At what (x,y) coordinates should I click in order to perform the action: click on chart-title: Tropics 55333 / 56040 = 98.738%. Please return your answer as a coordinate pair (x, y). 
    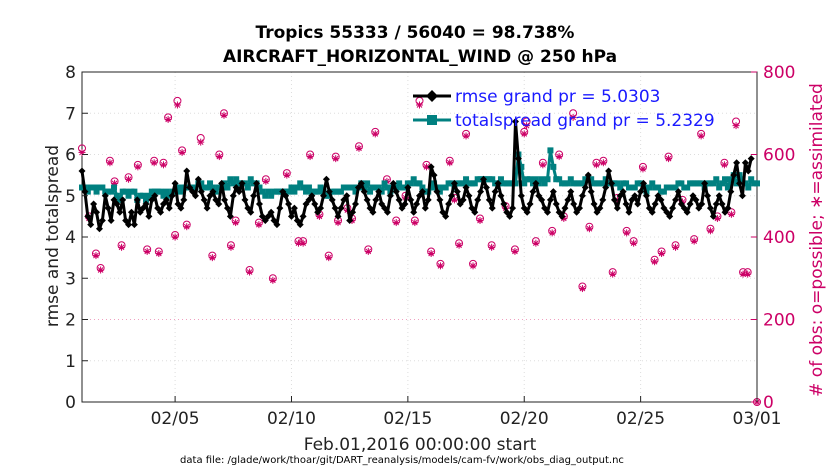
    Looking at the image, I should click on (415, 33).